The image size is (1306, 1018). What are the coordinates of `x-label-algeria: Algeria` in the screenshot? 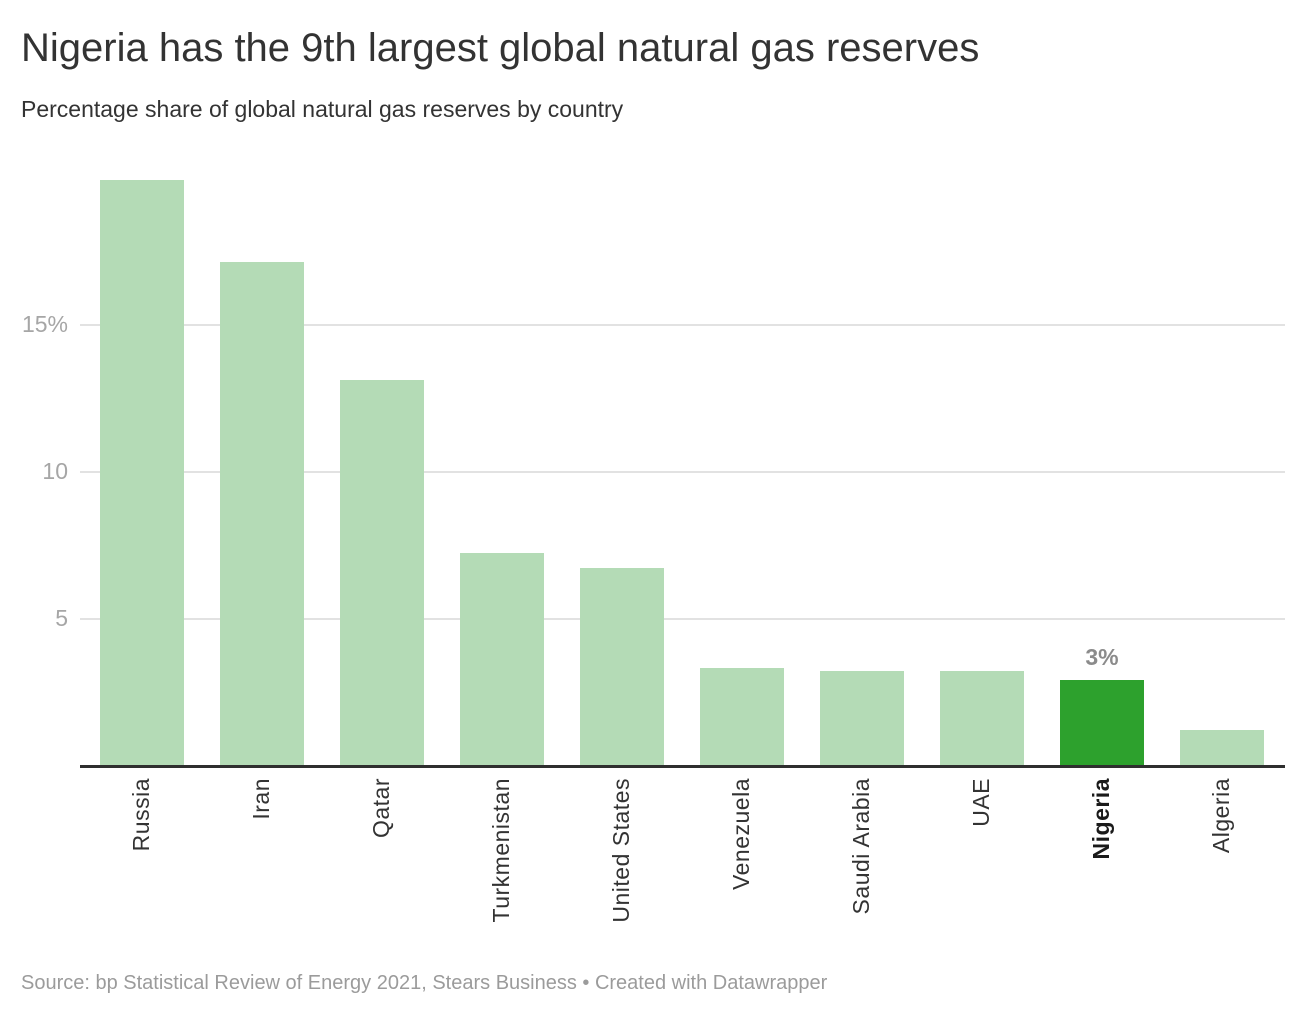 It's located at (1221, 816).